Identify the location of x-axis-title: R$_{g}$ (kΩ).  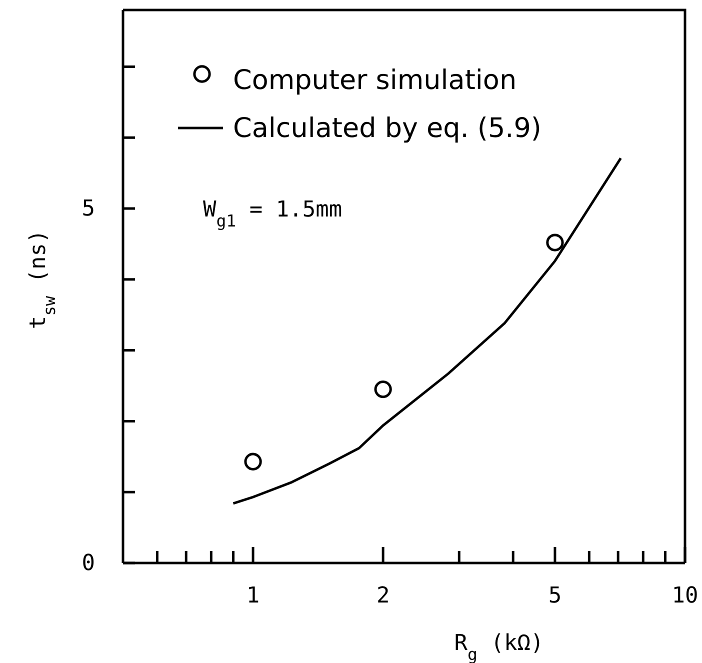
(499, 647).